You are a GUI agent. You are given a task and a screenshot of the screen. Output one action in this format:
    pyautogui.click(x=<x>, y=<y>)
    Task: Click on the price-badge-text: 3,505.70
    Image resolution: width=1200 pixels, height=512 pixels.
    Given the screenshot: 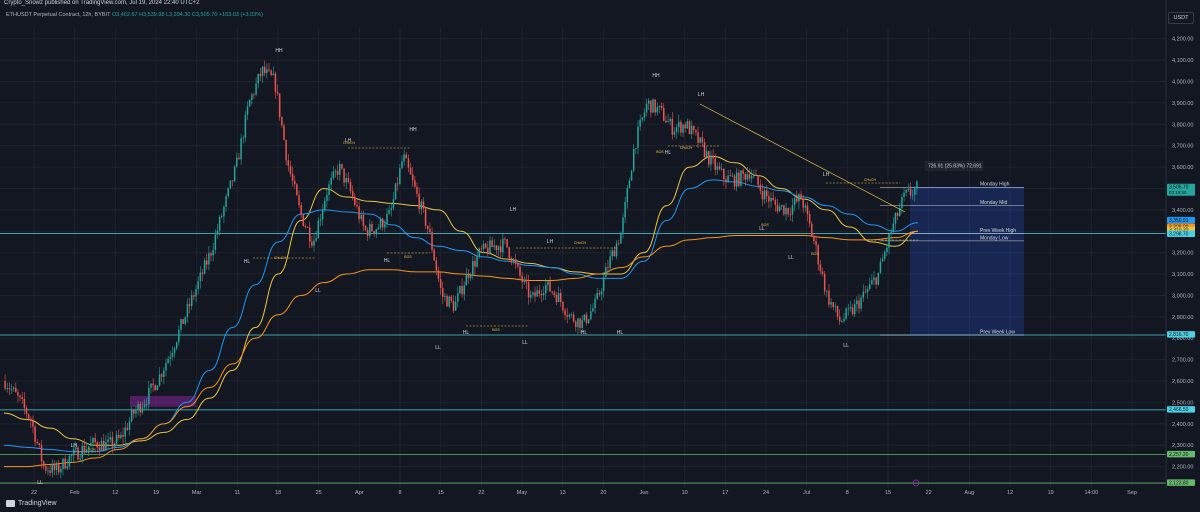 What is the action you would take?
    pyautogui.click(x=1179, y=188)
    